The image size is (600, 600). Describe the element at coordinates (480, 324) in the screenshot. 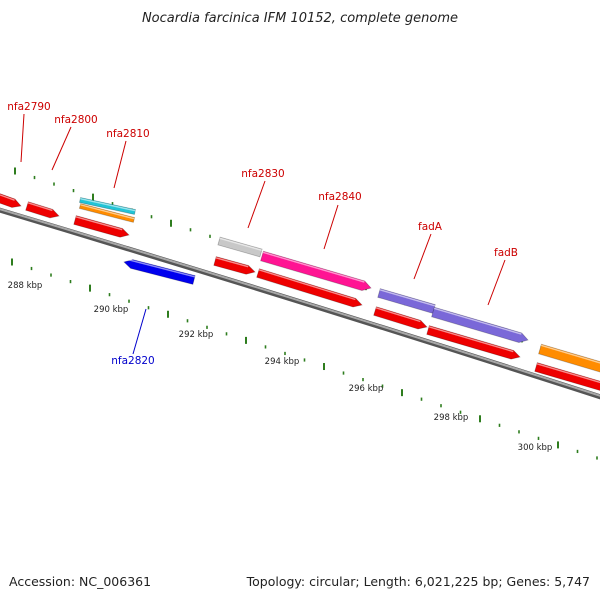

I see `gene-arrow-fadB` at that location.